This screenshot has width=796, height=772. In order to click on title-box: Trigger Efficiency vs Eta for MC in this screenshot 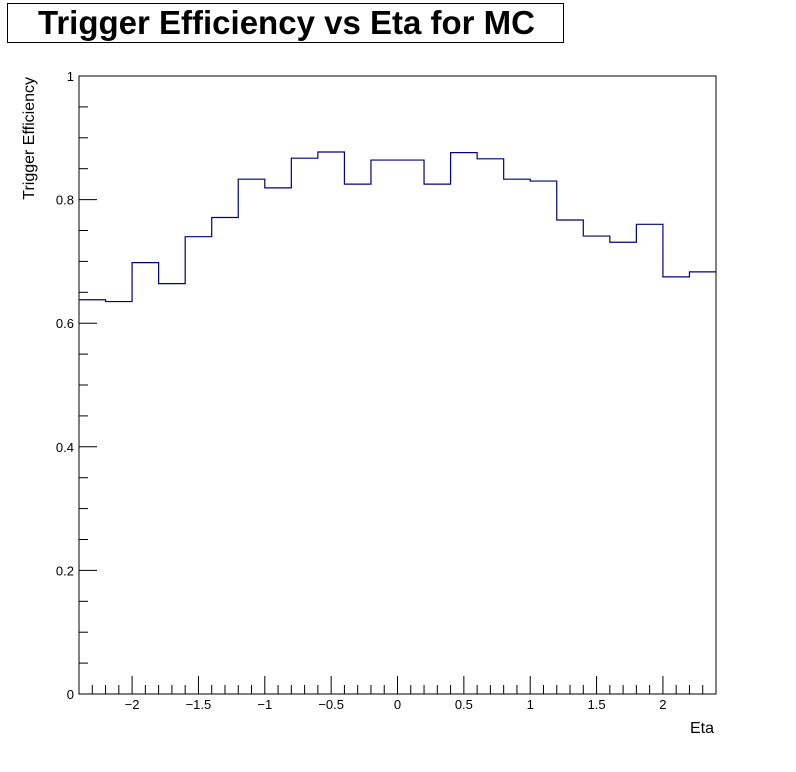, I will do `click(285, 23)`.